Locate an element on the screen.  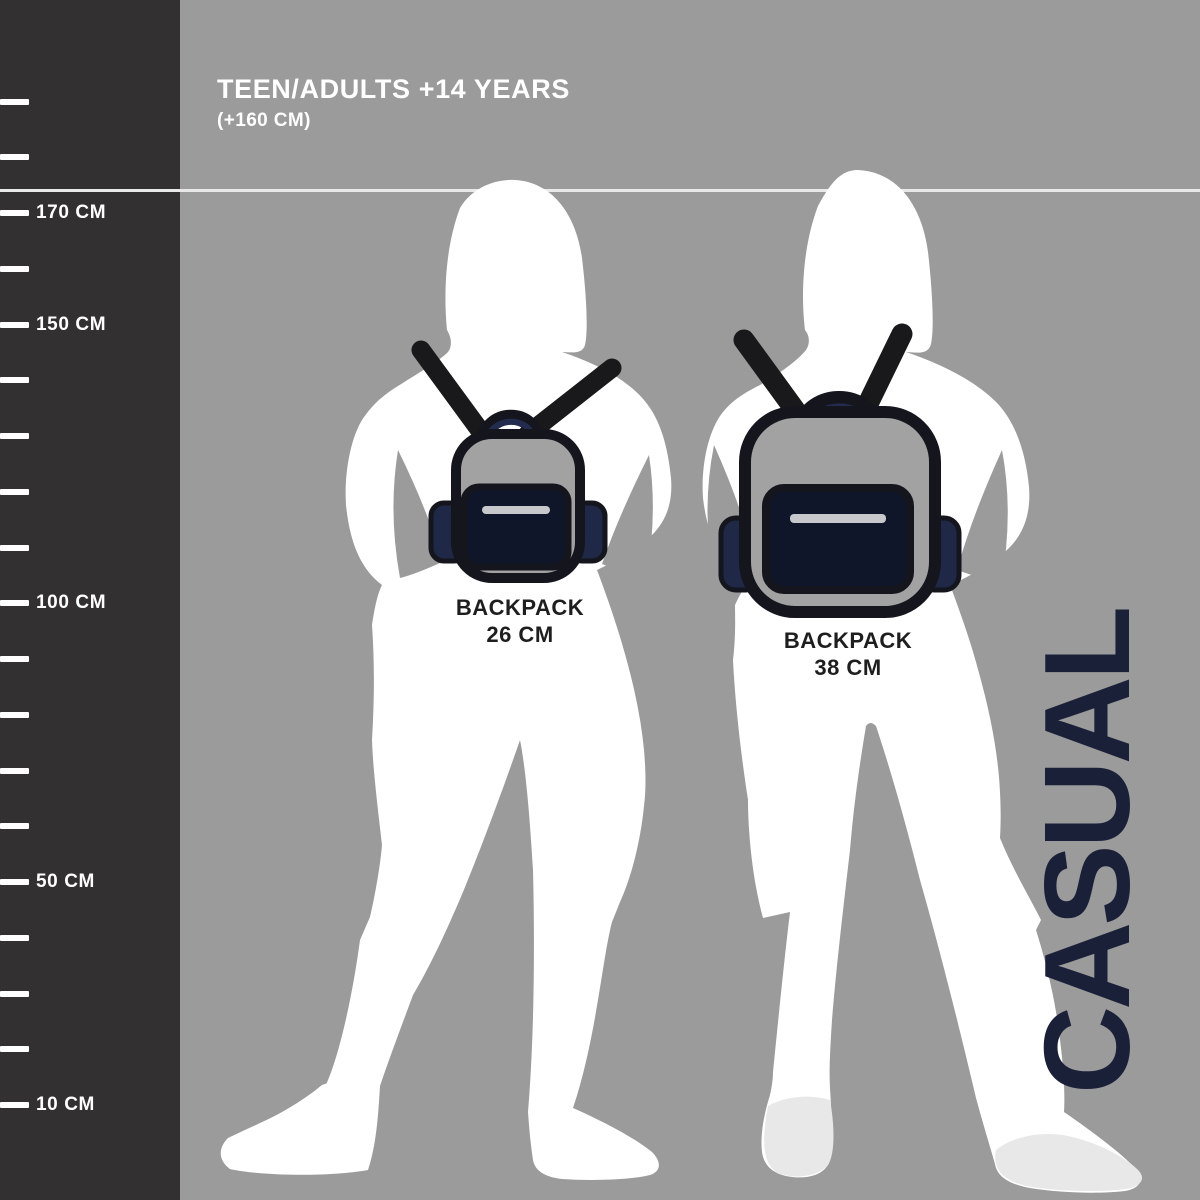
figure-large-left-foot-shade is located at coordinates (799, 1136).